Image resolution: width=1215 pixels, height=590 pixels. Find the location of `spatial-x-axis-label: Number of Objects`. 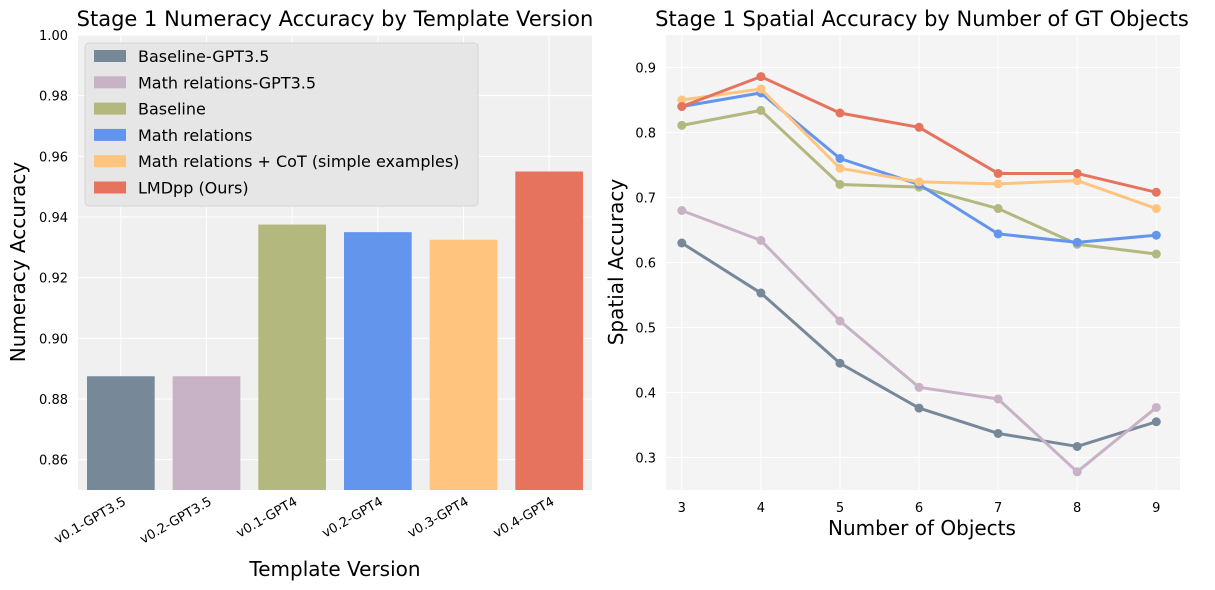

spatial-x-axis-label: Number of Objects is located at coordinates (922, 528).